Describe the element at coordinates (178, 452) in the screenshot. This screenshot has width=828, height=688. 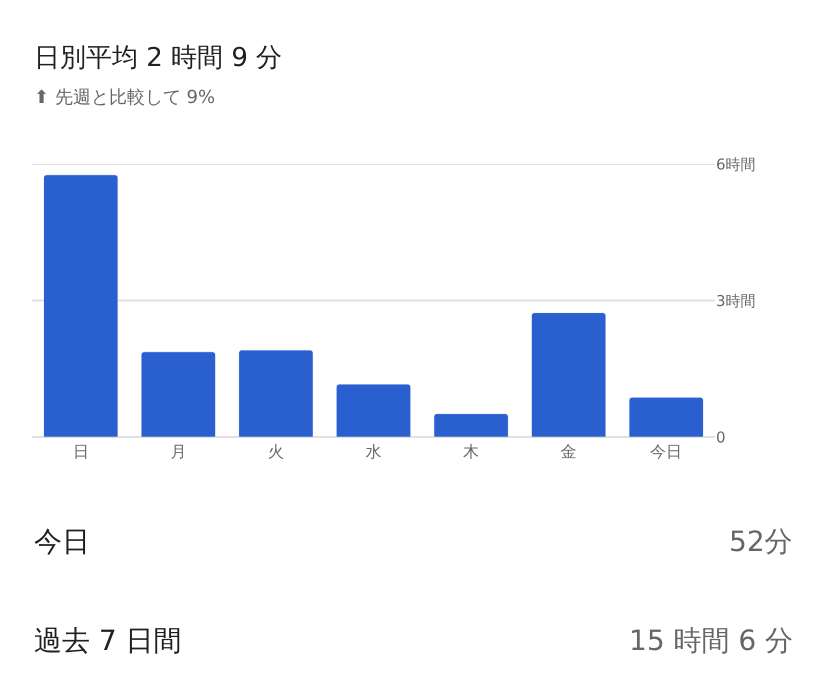
I see `x-tick-label: 月` at that location.